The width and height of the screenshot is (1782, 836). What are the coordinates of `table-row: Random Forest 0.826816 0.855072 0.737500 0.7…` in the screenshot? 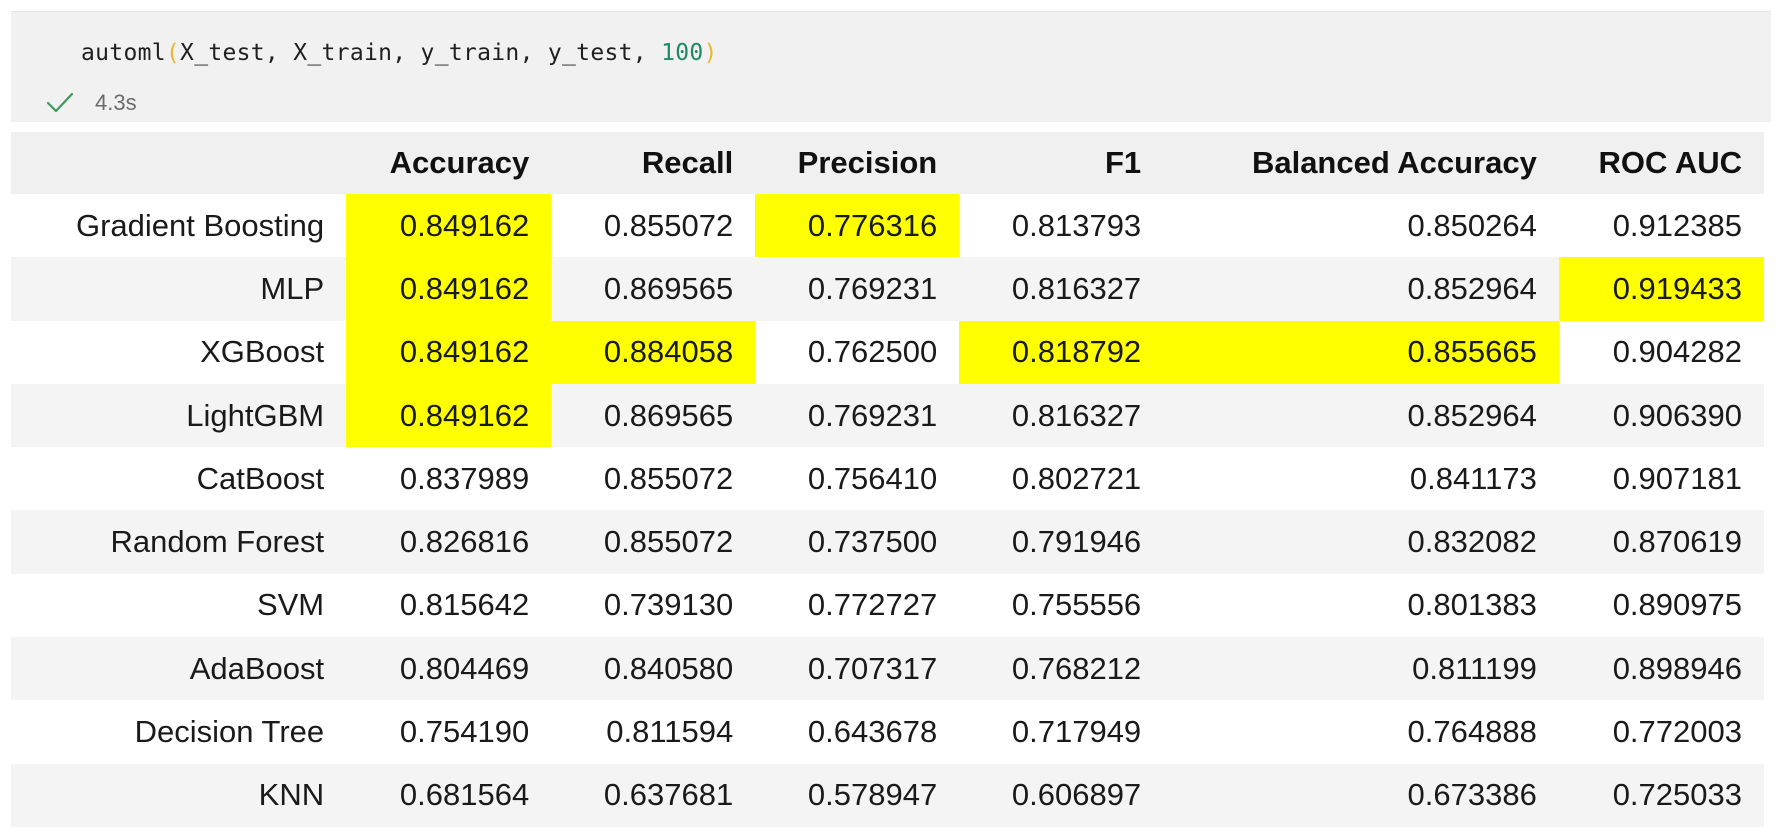 It's located at (887, 542).